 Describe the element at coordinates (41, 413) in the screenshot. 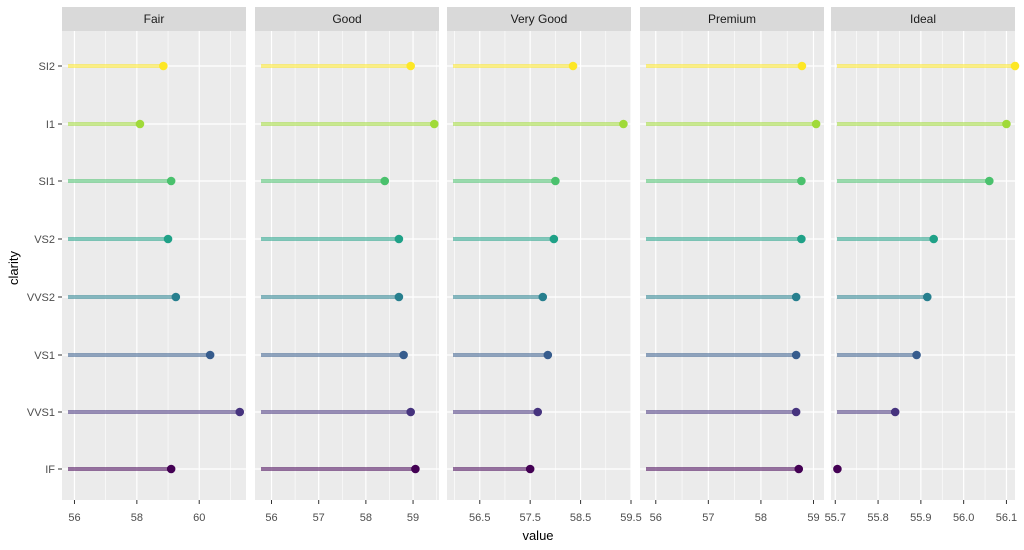

I see `y-tick-label: VVS1` at that location.